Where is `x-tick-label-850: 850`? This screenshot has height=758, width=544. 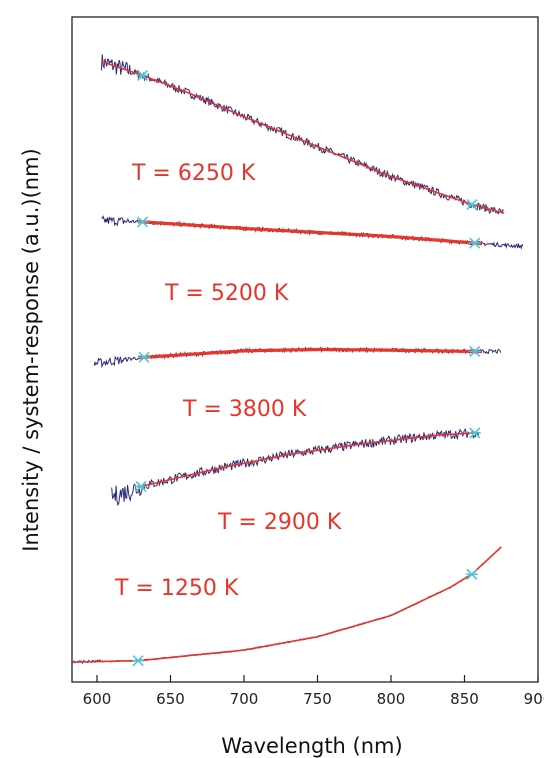
x-tick-label-850: 850 is located at coordinates (464, 699).